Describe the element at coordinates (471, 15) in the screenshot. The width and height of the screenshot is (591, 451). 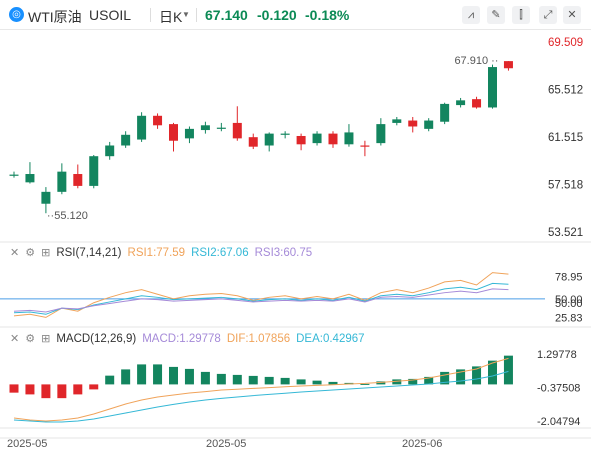
I see `indicator-icon: ⩘` at that location.